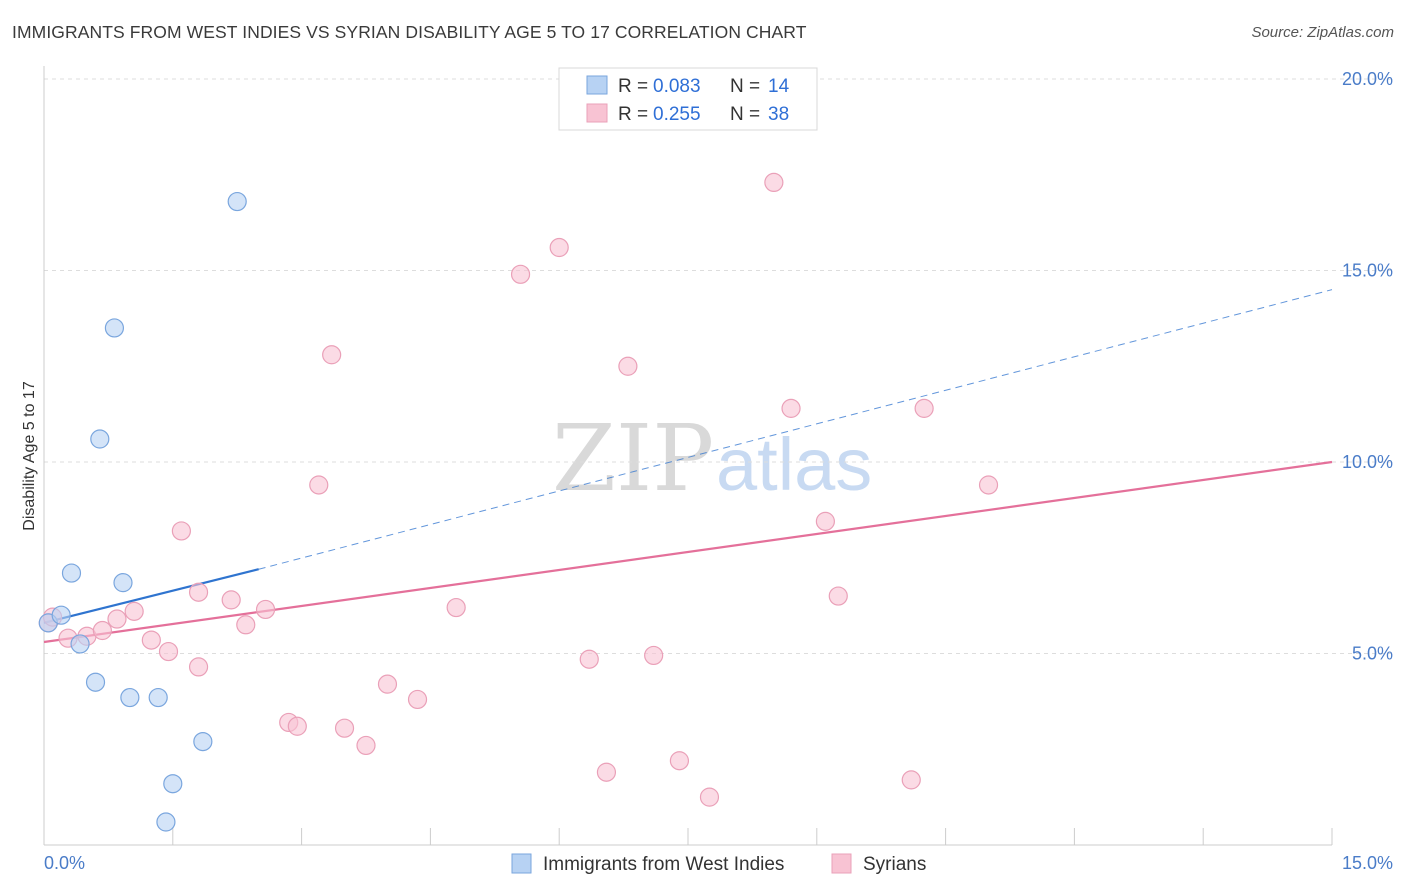  What do you see at coordinates (894, 864) in the screenshot?
I see `bottom-legend-label-syrians: Syrians` at bounding box center [894, 864].